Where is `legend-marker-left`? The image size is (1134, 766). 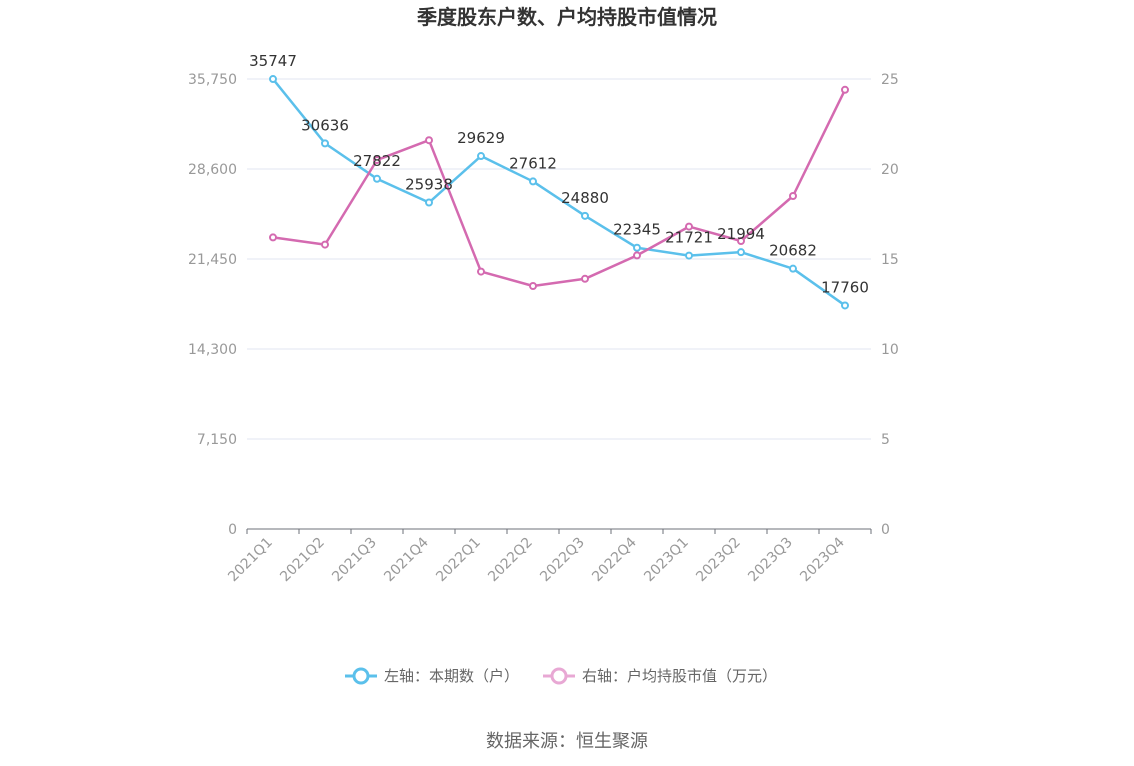
legend-marker-left is located at coordinates (361, 676).